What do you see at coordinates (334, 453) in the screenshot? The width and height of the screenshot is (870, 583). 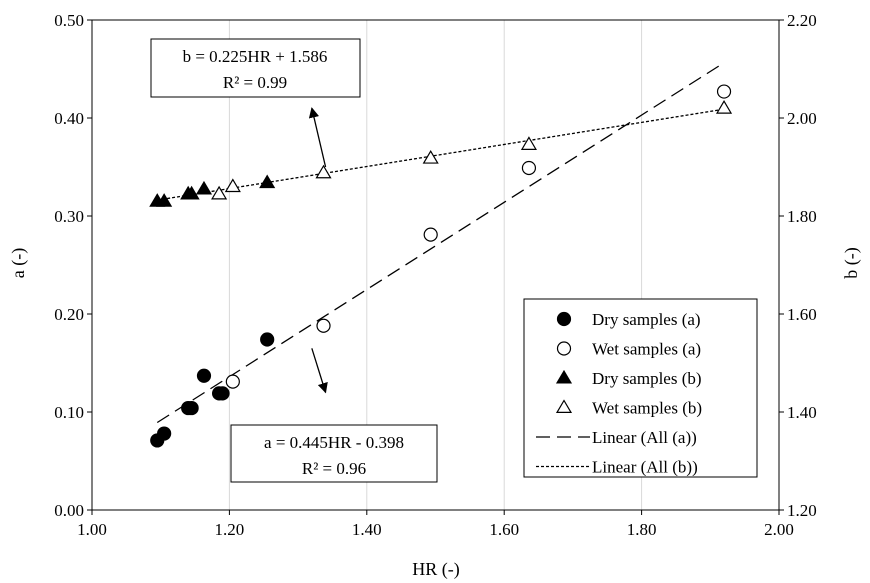 I see `a-equation-box: a = 0.445HR - 0.398 R² = 0.96` at bounding box center [334, 453].